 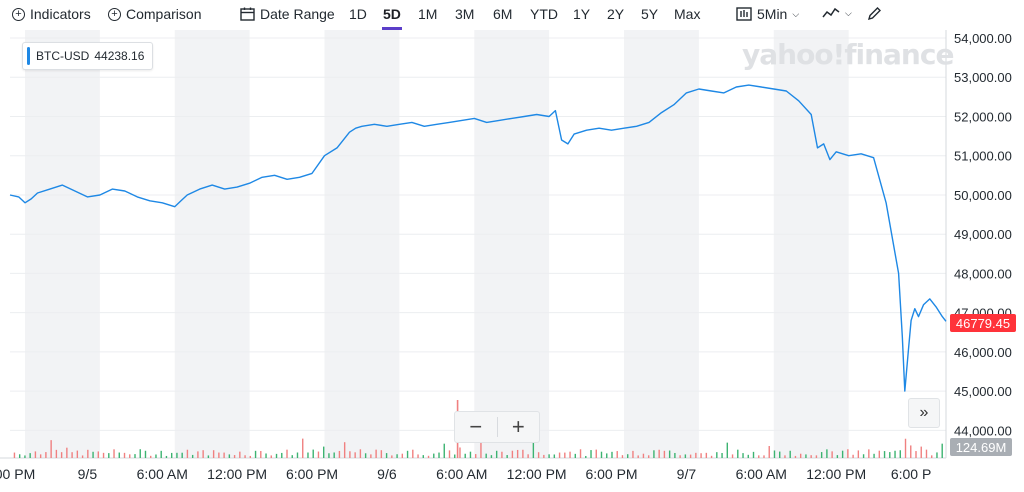 What do you see at coordinates (358, 14) in the screenshot?
I see `range-1d-button: 1D` at bounding box center [358, 14].